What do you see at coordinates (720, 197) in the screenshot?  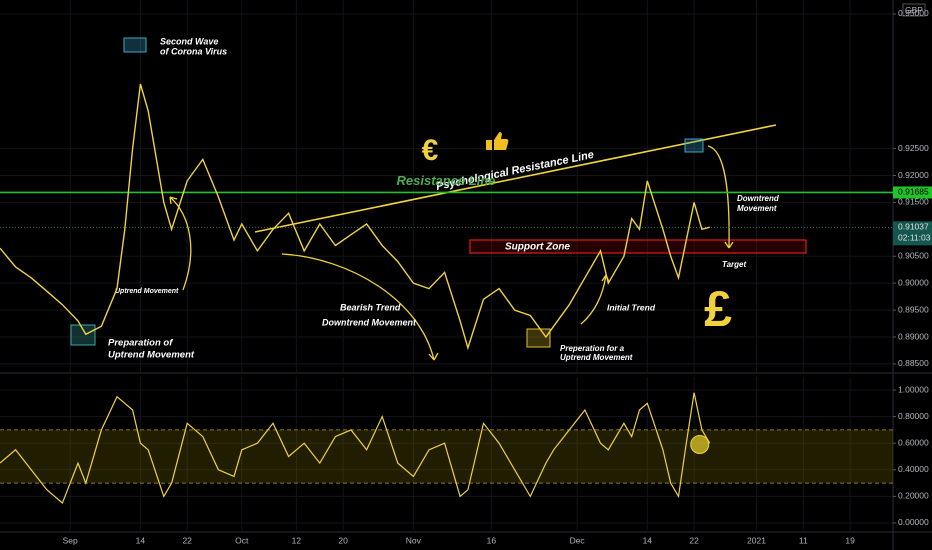 I see `target-arrow` at bounding box center [720, 197].